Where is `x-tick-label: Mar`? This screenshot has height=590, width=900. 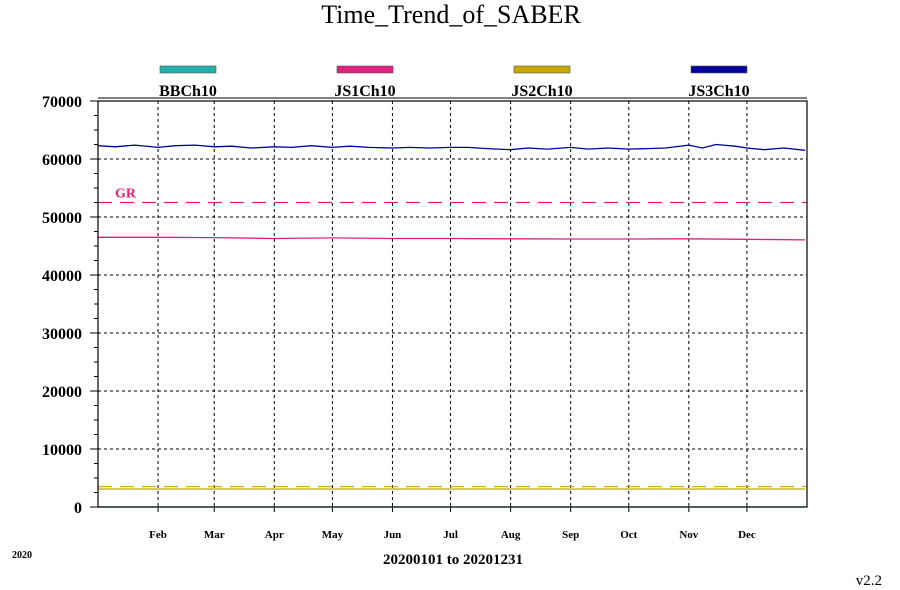 x-tick-label: Mar is located at coordinates (214, 535).